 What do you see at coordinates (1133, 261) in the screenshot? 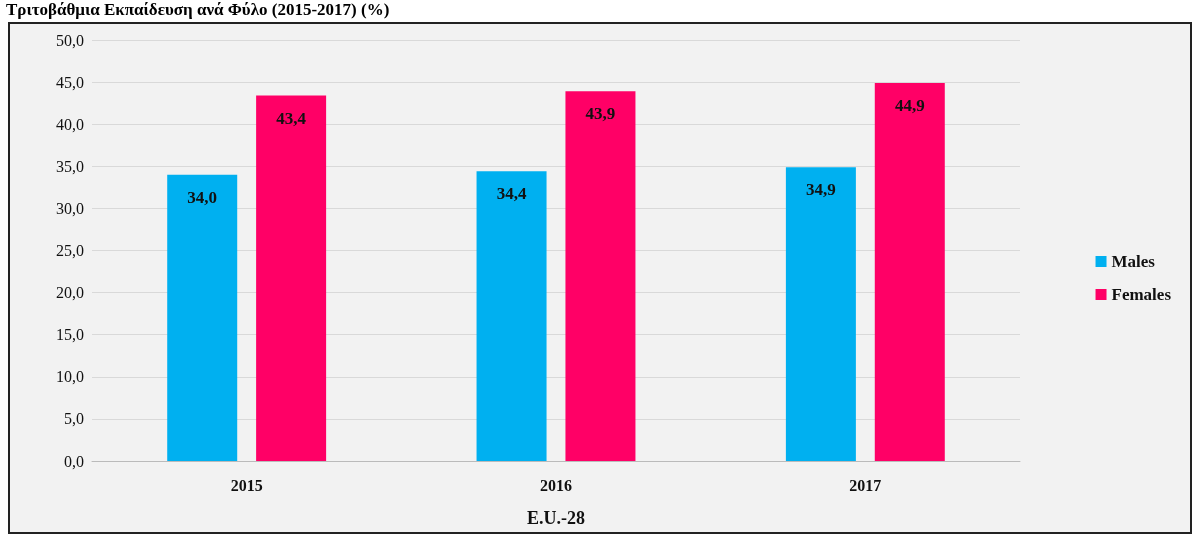
I see `legend-label: Males` at bounding box center [1133, 261].